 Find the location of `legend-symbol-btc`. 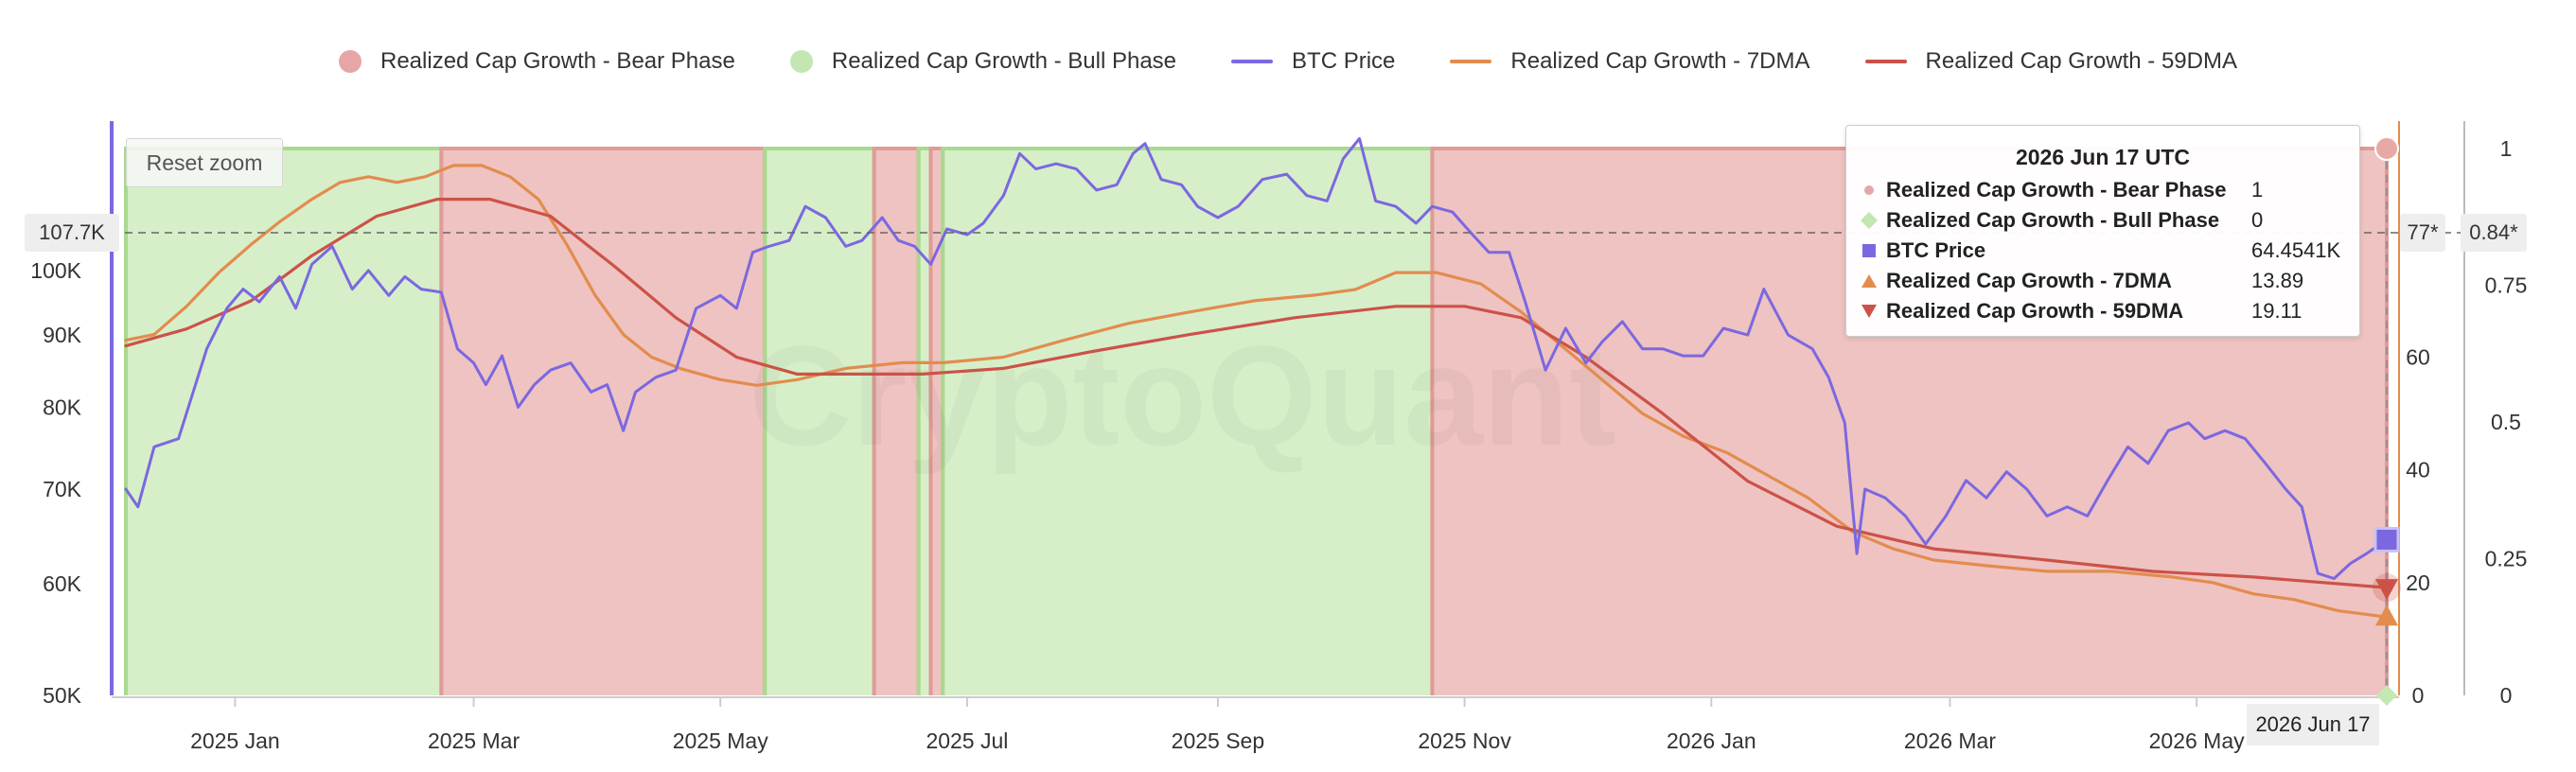

legend-symbol-btc is located at coordinates (1252, 61).